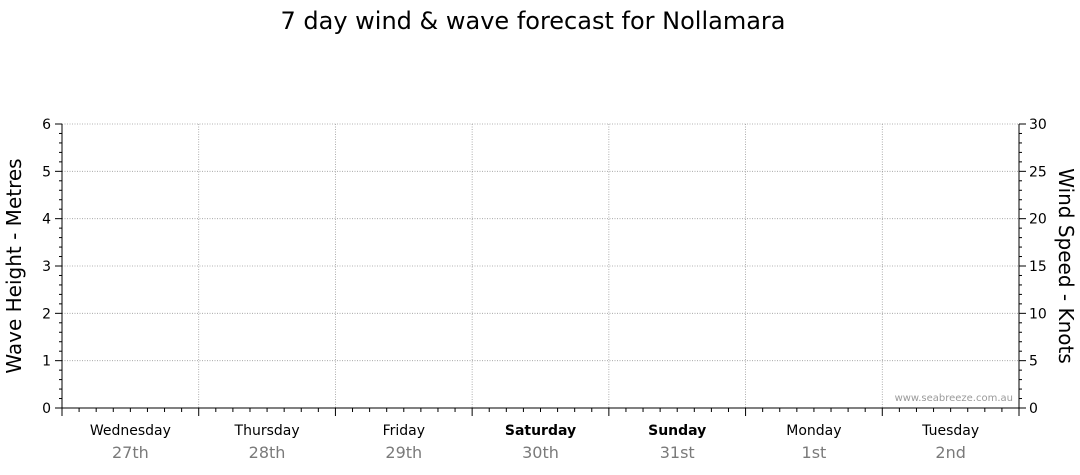 This screenshot has width=1080, height=475. What do you see at coordinates (1038, 172) in the screenshot?
I see `right-tick-label: 25` at bounding box center [1038, 172].